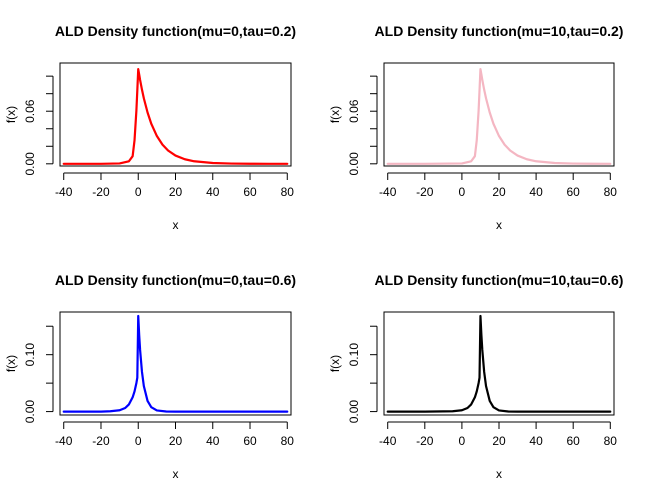 The height and width of the screenshot is (497, 647). Describe the element at coordinates (175, 280) in the screenshot. I see `chart-title: ALD Density function(mu=0,tau=0.6)` at that location.